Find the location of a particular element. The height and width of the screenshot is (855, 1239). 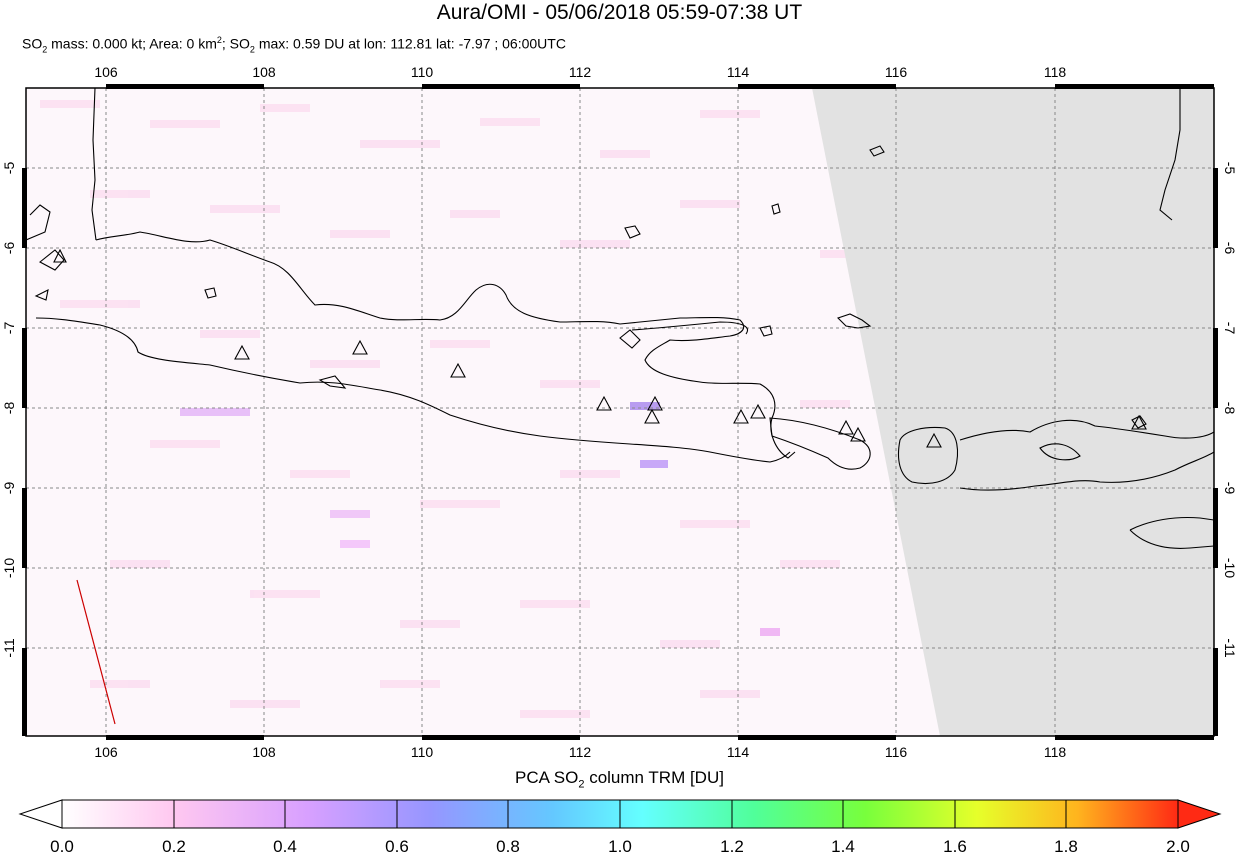

colorbar-under-arrow is located at coordinates (40, 814).